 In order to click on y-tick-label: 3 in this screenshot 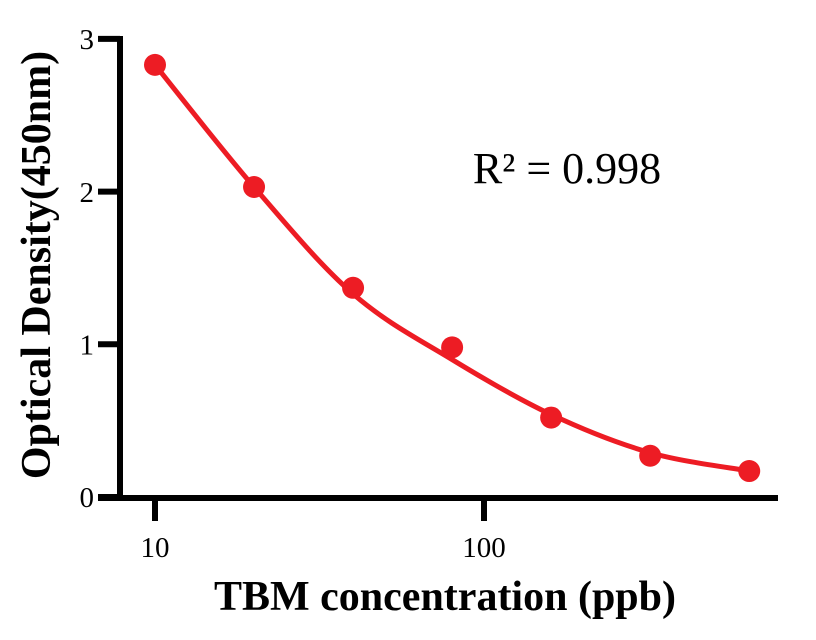, I will do `click(87, 40)`.